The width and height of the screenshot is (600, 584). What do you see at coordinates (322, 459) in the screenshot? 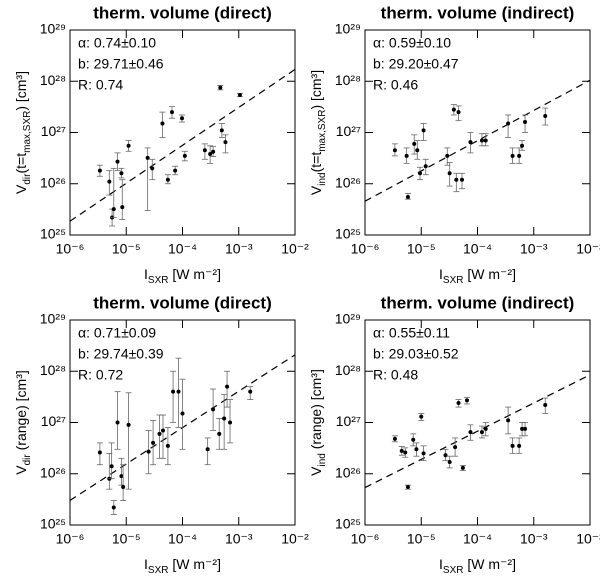
I see `label-part: ind` at bounding box center [322, 459].